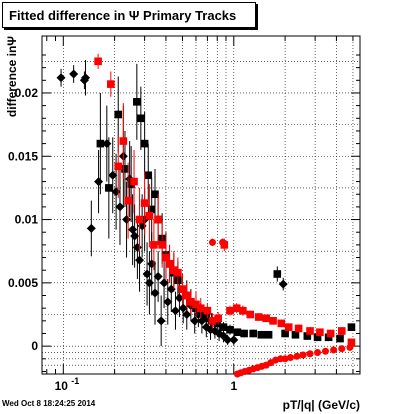 Image resolution: width=400 pixels, height=414 pixels. What do you see at coordinates (27, 93) in the screenshot?
I see `y-tick-label: 0.02` at bounding box center [27, 93].